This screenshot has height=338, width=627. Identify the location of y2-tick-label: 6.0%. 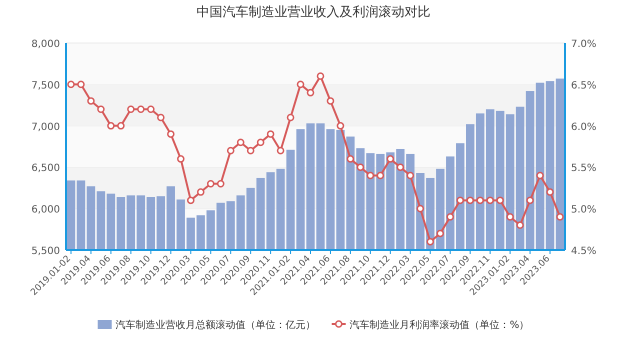
(583, 127).